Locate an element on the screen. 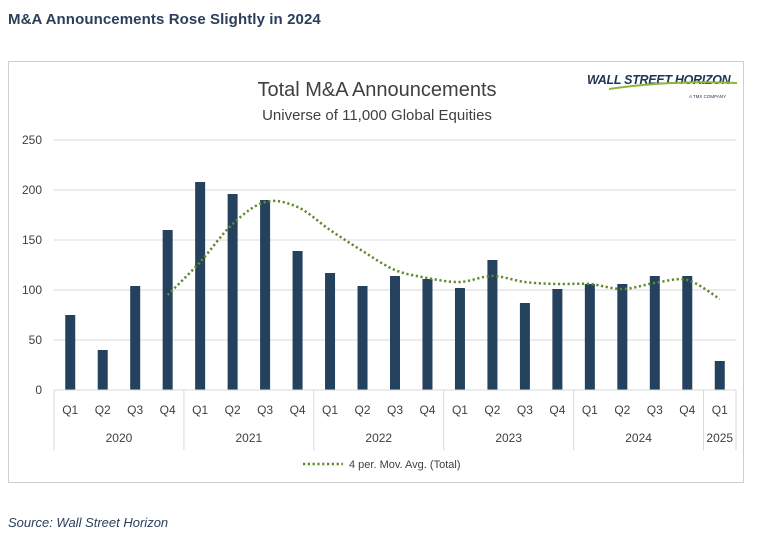 This screenshot has height=539, width=758. y-axis-ticks: 0 50 100 150 200 250 is located at coordinates (32, 265).